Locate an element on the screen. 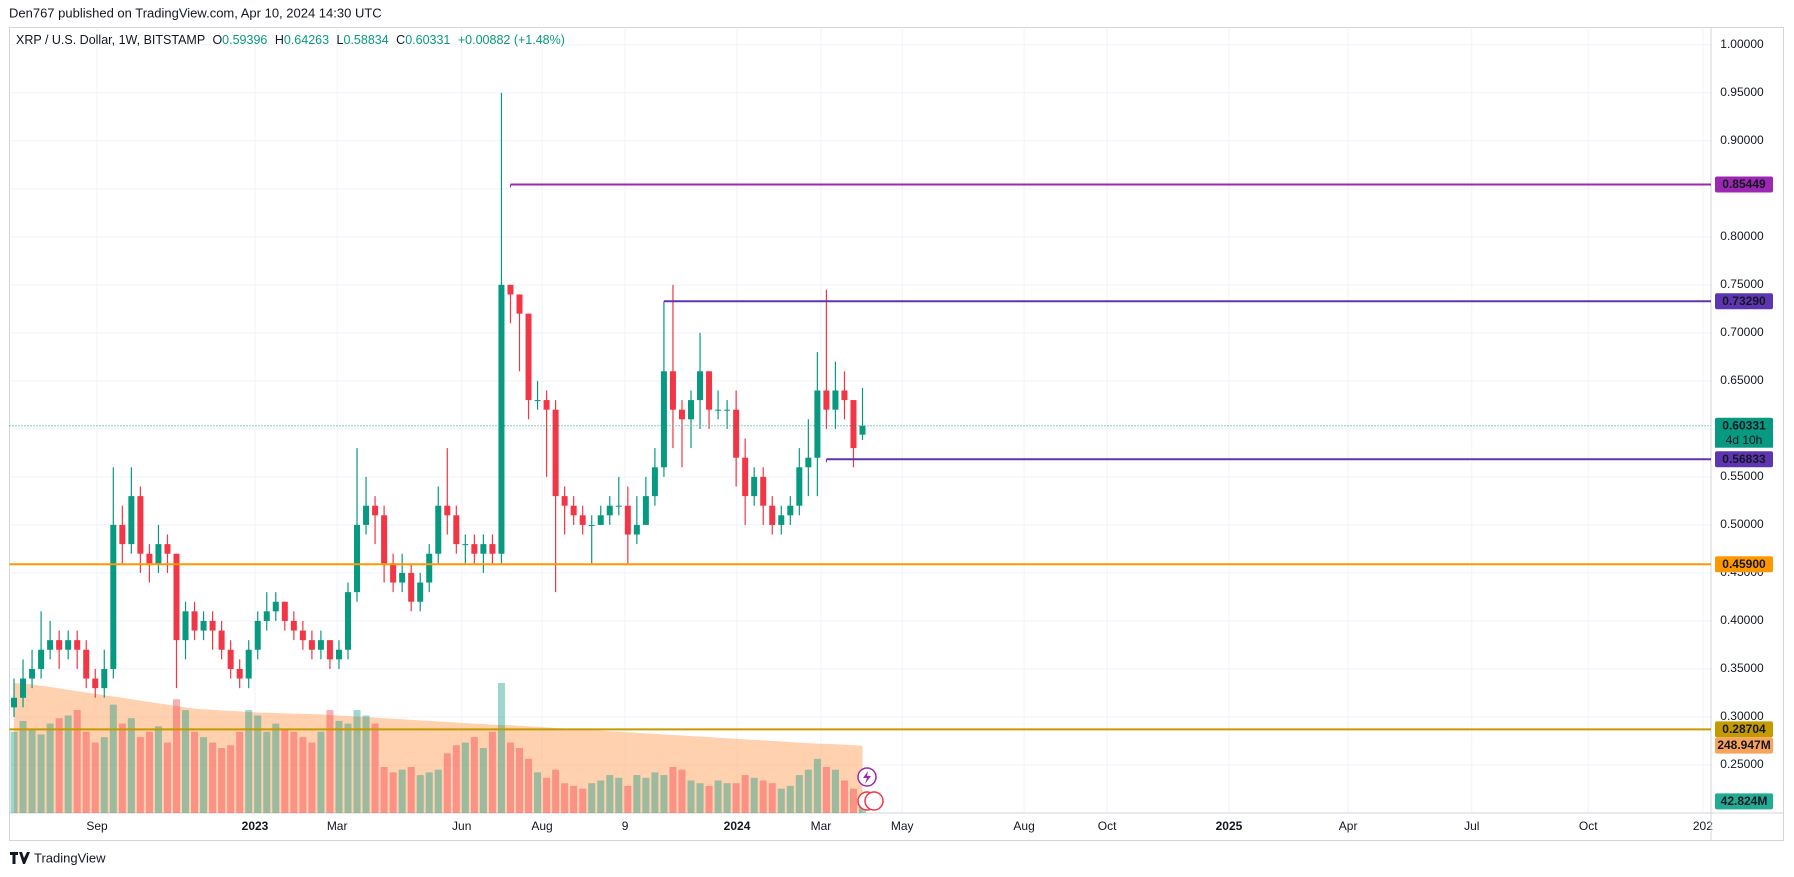 This screenshot has width=1794, height=877. price-tag-label: 0.73290 is located at coordinates (1744, 301).